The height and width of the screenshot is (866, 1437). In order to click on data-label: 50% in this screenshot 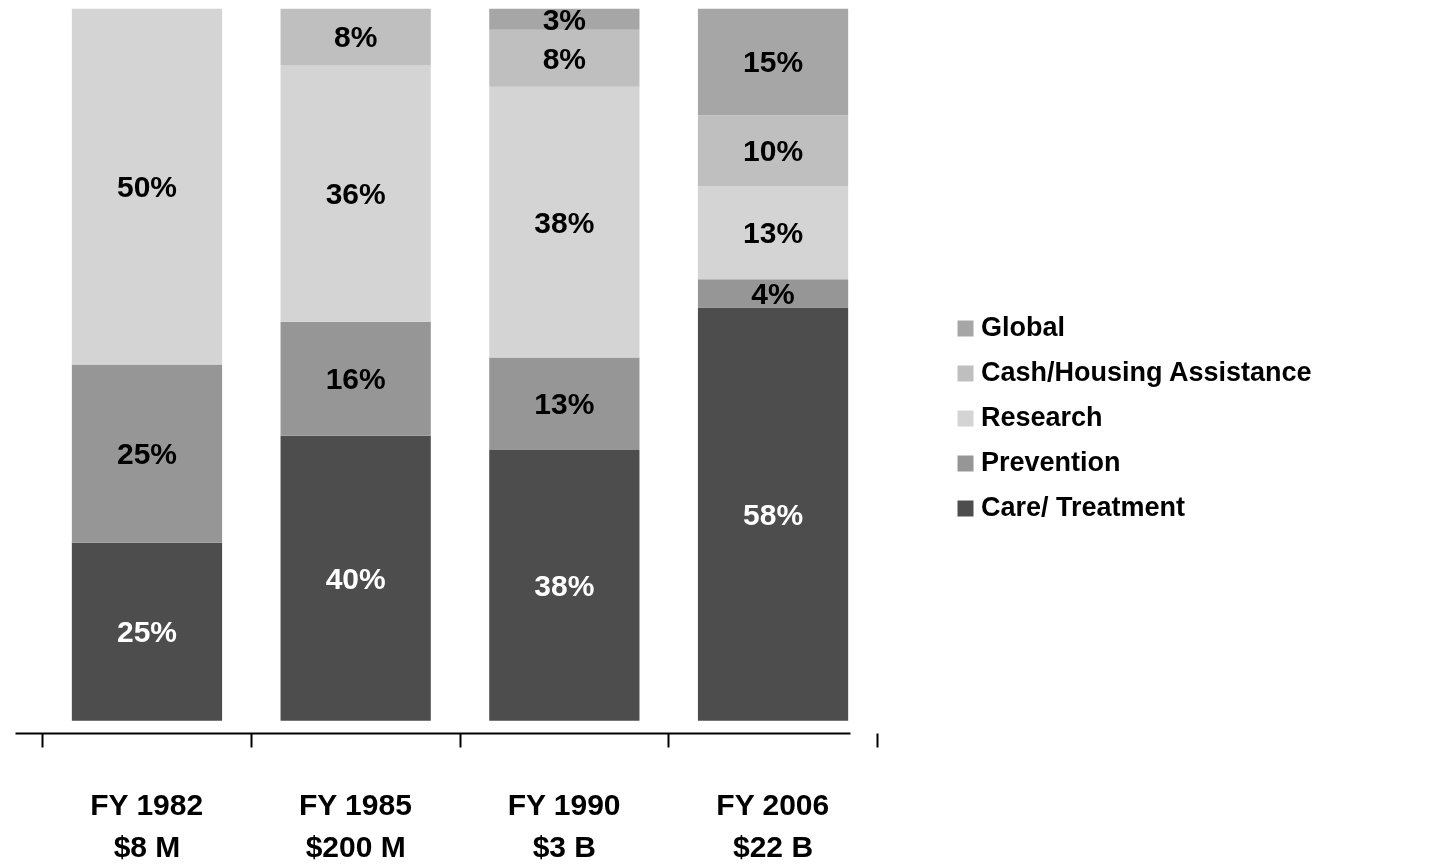, I will do `click(146, 187)`.